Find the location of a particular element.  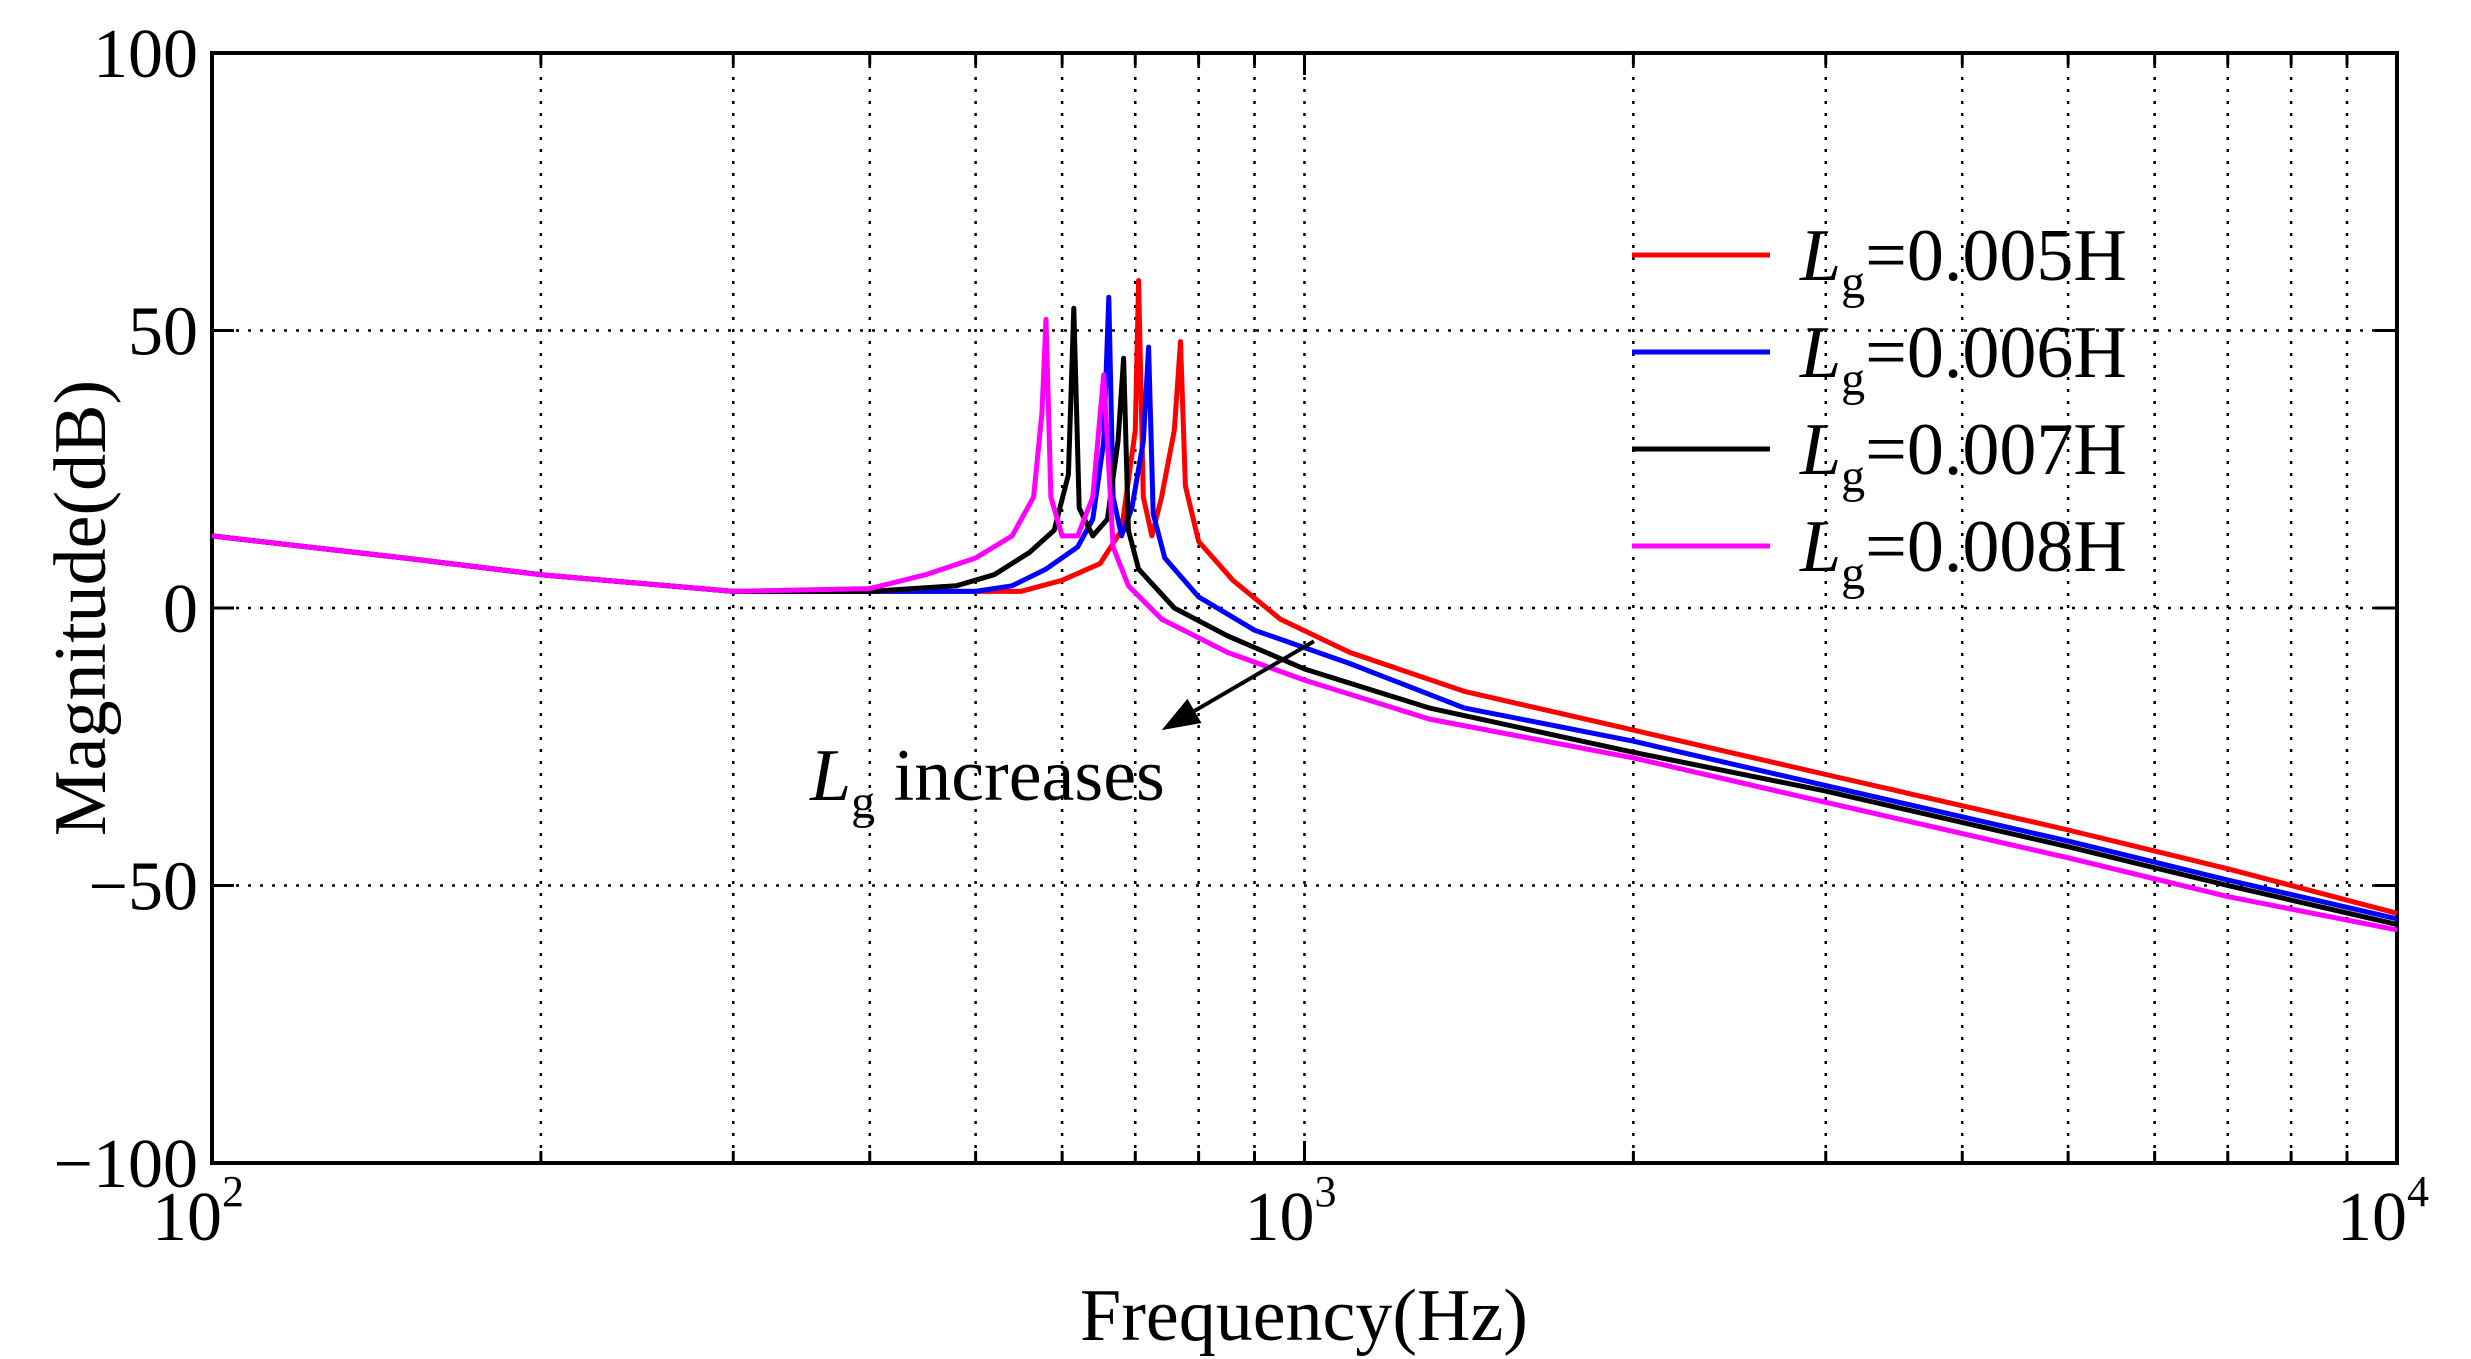

annotation-arrow is located at coordinates (1254, 676).